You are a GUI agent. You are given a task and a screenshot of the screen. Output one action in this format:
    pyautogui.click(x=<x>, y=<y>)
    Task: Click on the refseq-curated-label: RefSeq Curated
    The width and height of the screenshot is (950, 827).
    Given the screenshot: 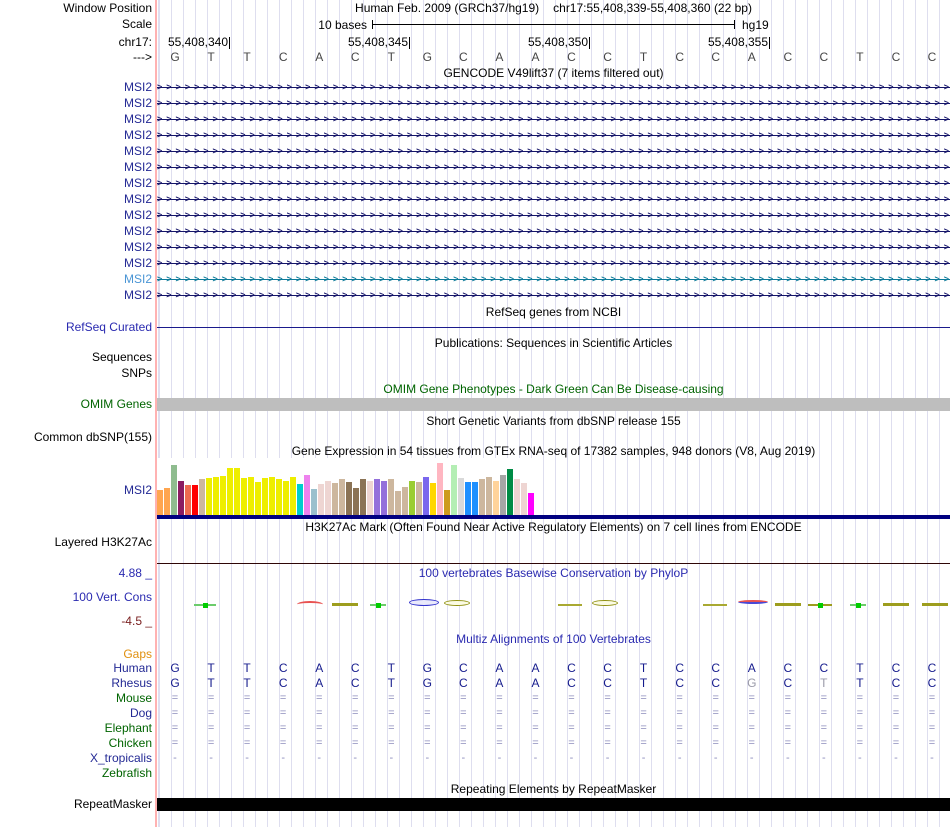 What is the action you would take?
    pyautogui.click(x=108, y=327)
    